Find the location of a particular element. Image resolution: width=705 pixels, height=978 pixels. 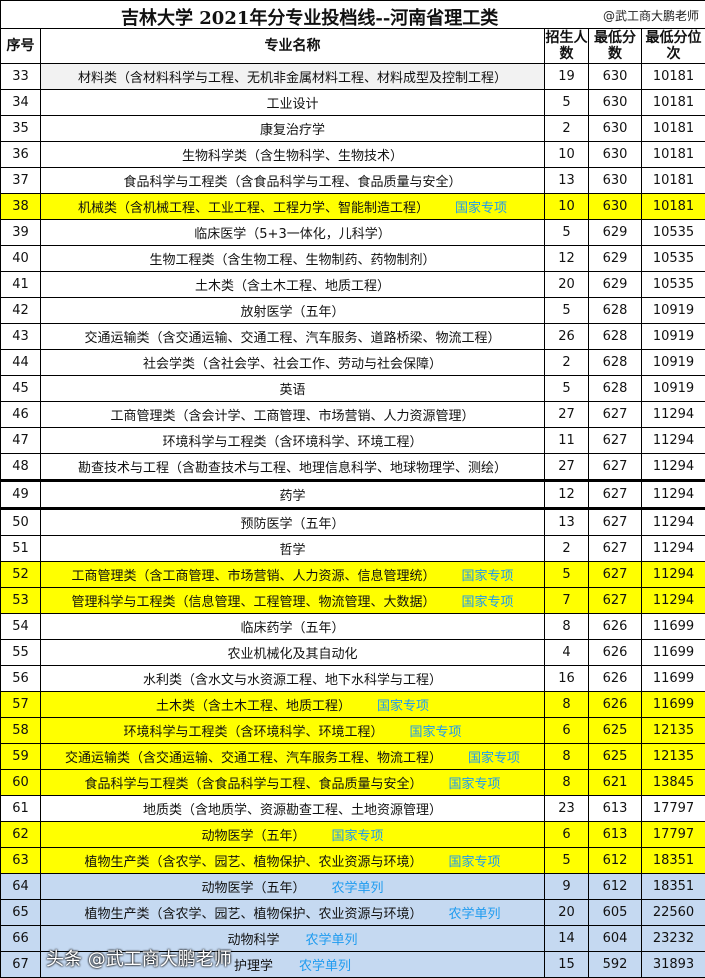

count-cell: 11 is located at coordinates (567, 441).